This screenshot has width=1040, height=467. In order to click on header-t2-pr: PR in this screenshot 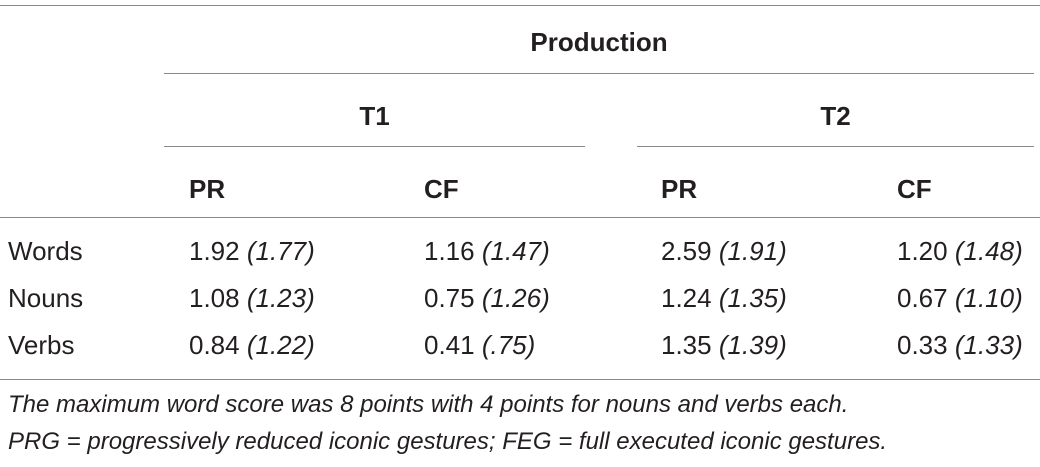, I will do `click(679, 189)`.